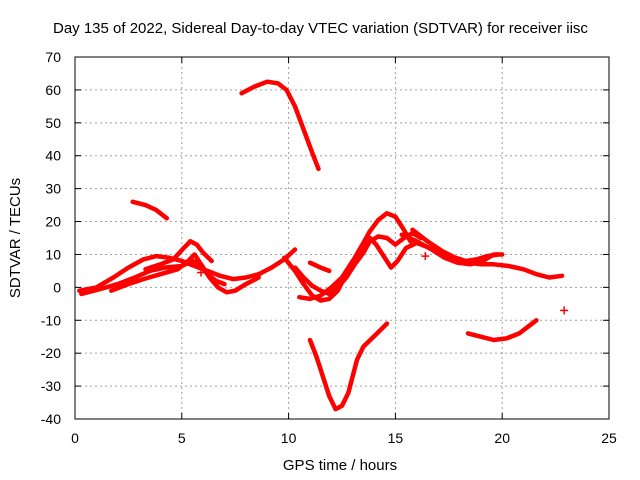 Image resolution: width=640 pixels, height=480 pixels. What do you see at coordinates (289, 438) in the screenshot?
I see `x-tick-label: 10` at bounding box center [289, 438].